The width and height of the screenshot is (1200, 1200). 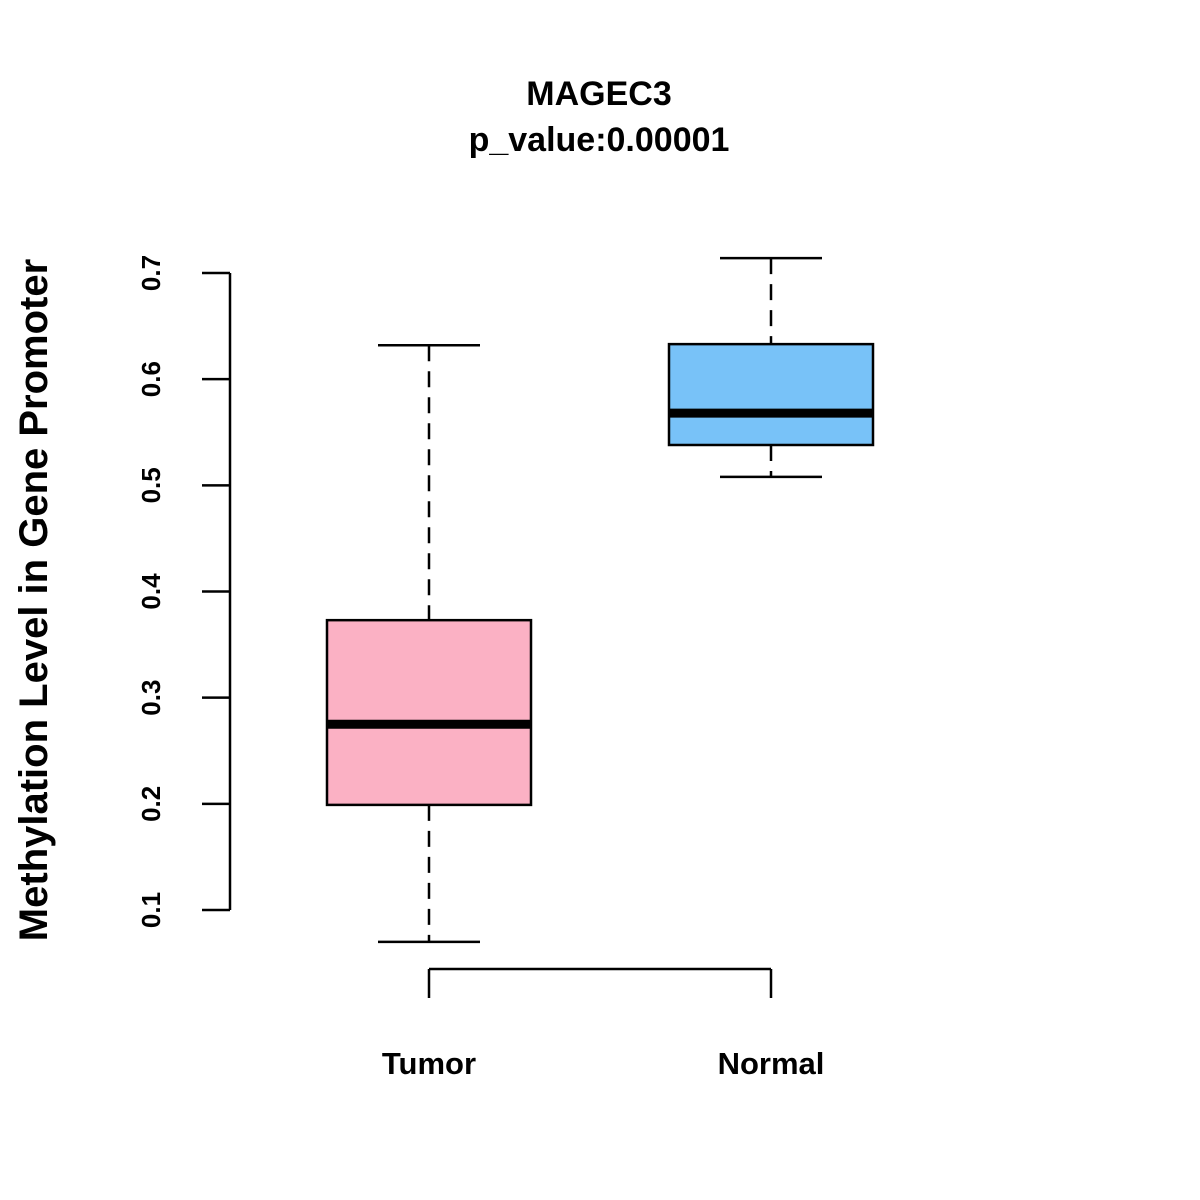 What do you see at coordinates (151, 485) in the screenshot?
I see `y-tick-label: 0.5` at bounding box center [151, 485].